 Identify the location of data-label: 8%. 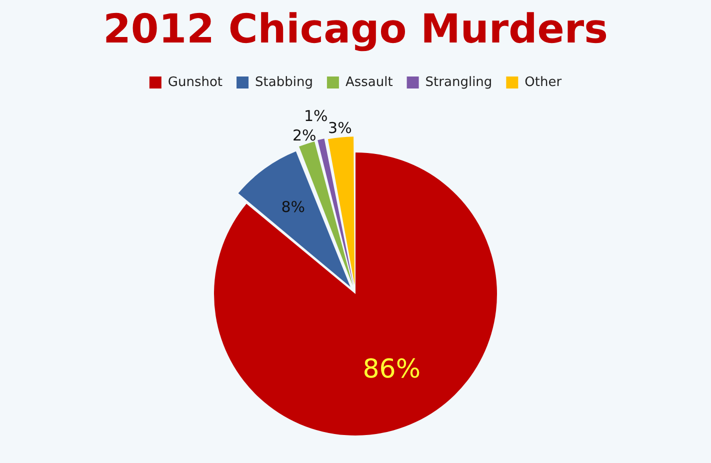
(293, 207).